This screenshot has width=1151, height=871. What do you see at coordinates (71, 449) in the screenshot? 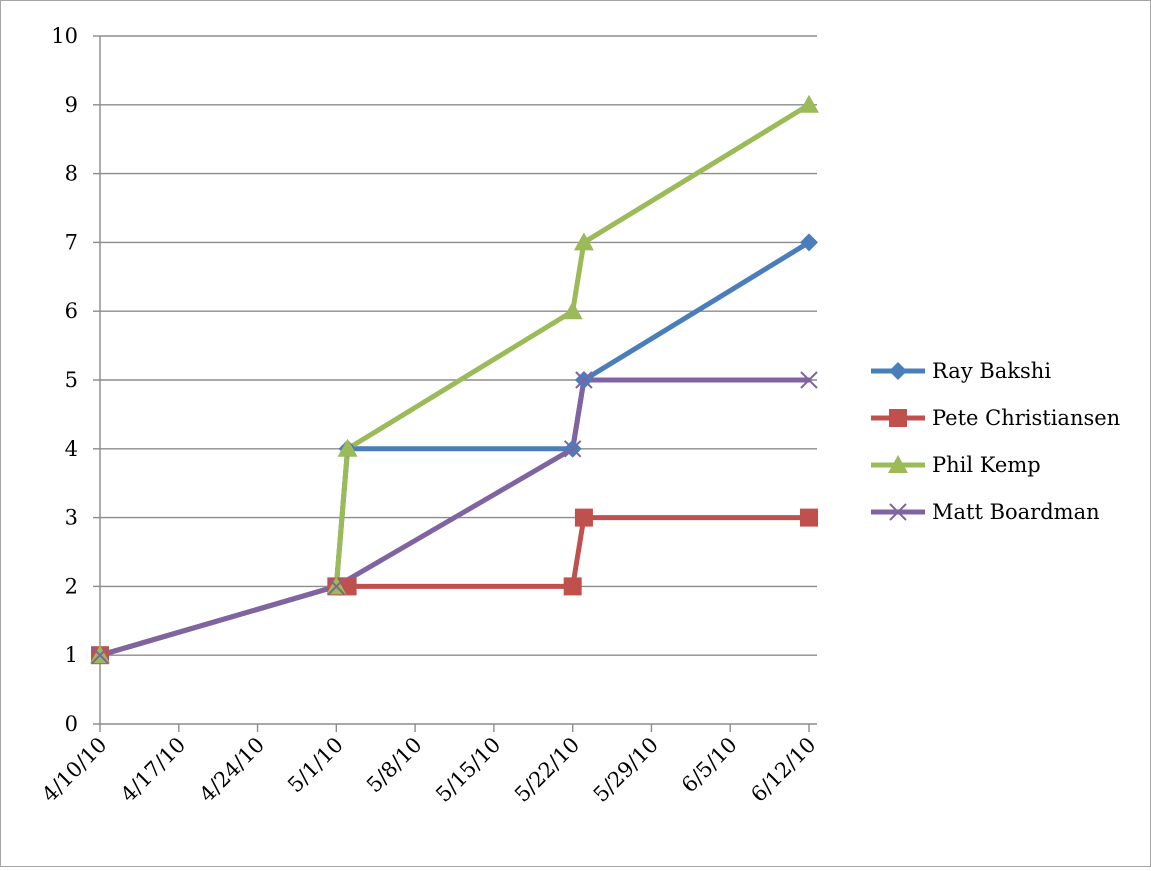
I see `y-tick-label: 4` at bounding box center [71, 449].